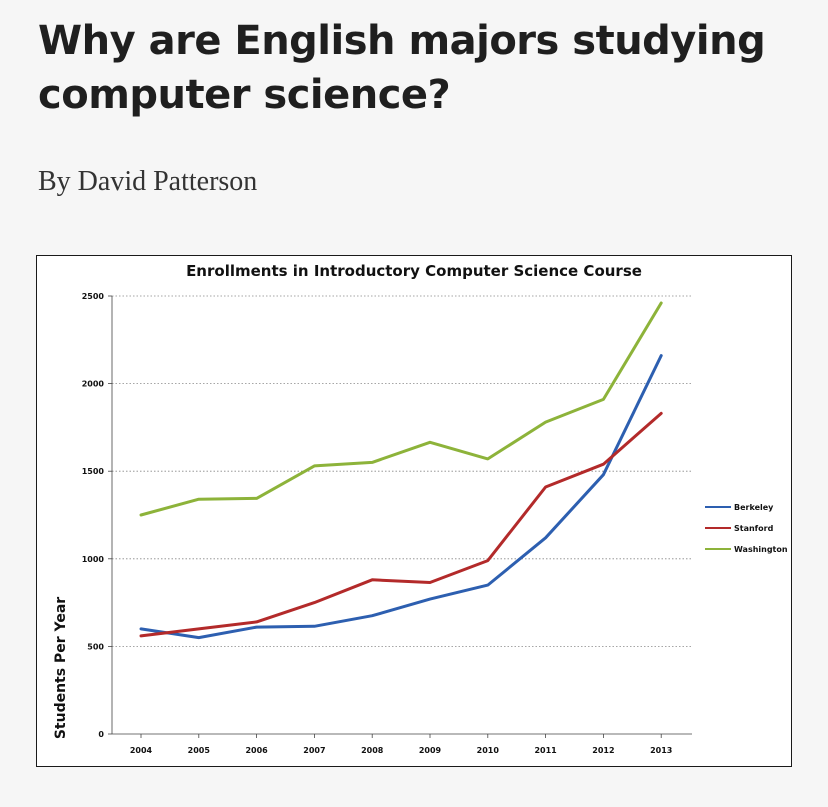 This screenshot has height=807, width=828. I want to click on legend-label-berkeley: Berkeley, so click(754, 507).